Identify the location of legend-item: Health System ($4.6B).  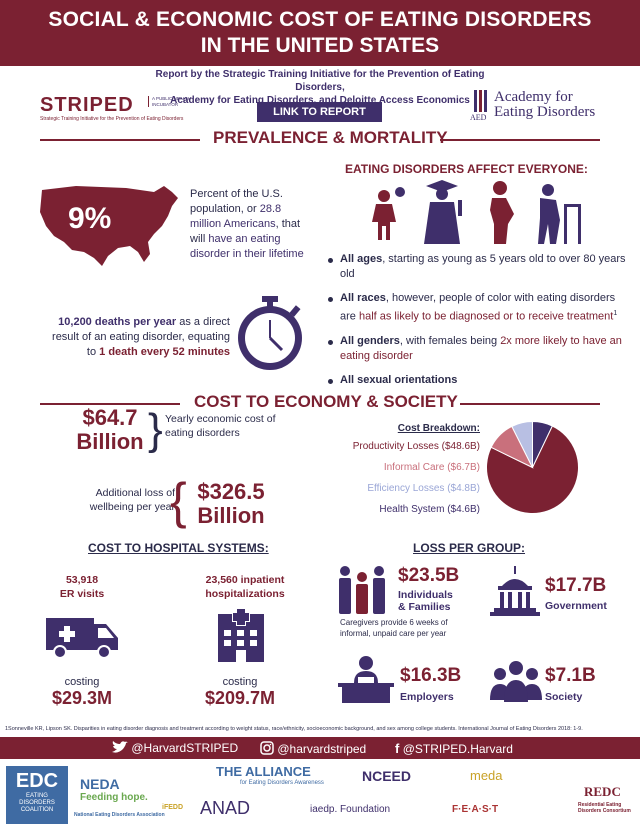
(429, 509).